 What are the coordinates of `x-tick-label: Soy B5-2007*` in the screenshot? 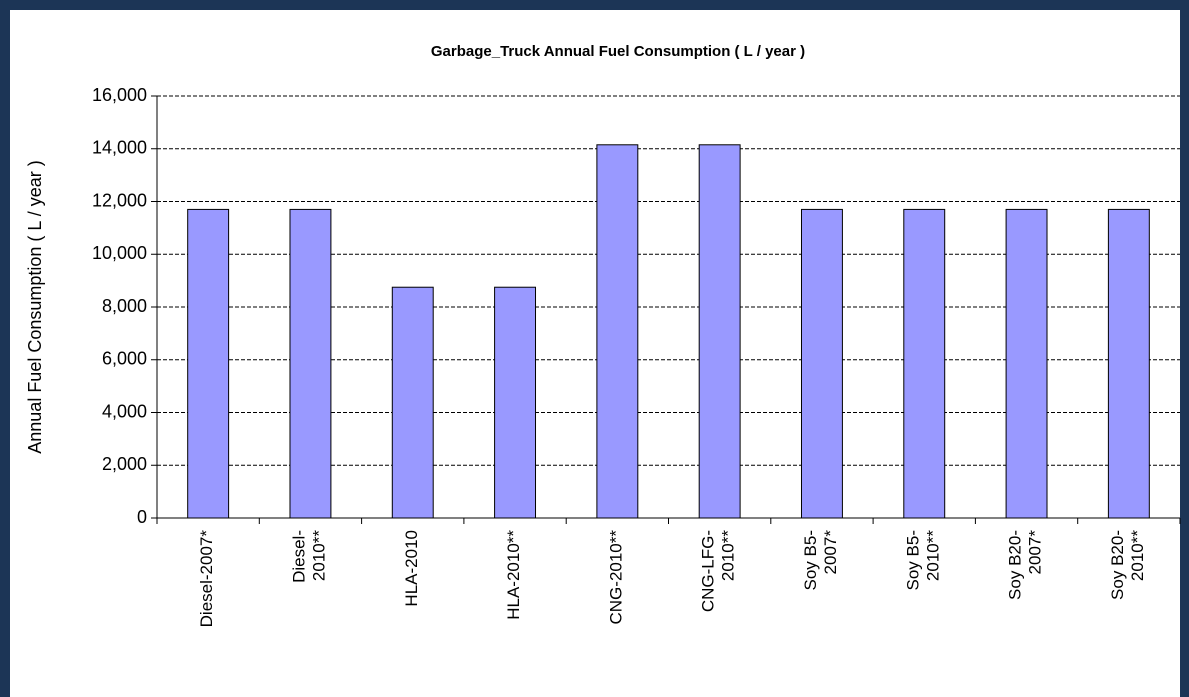 It's located at (820, 560).